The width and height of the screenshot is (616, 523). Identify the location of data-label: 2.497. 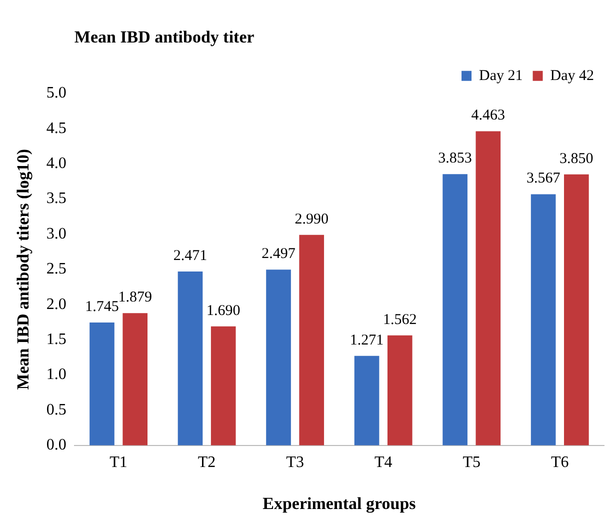
(279, 254).